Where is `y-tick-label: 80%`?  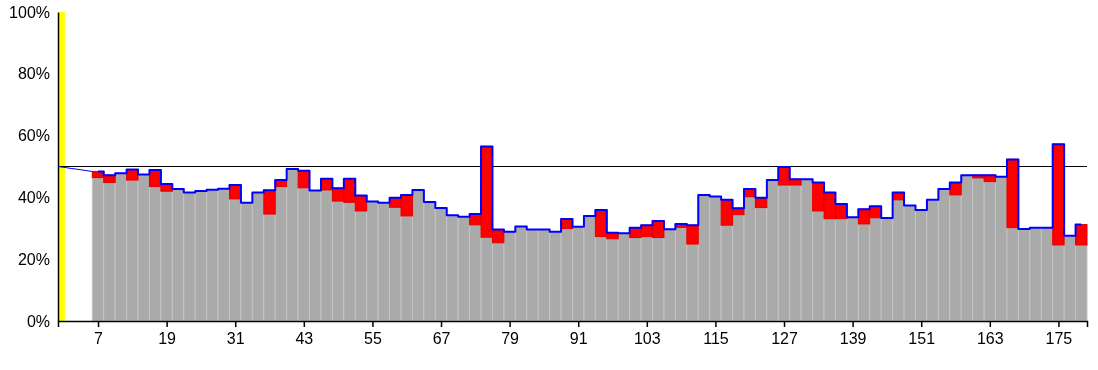
y-tick-label: 80% is located at coordinates (33, 74).